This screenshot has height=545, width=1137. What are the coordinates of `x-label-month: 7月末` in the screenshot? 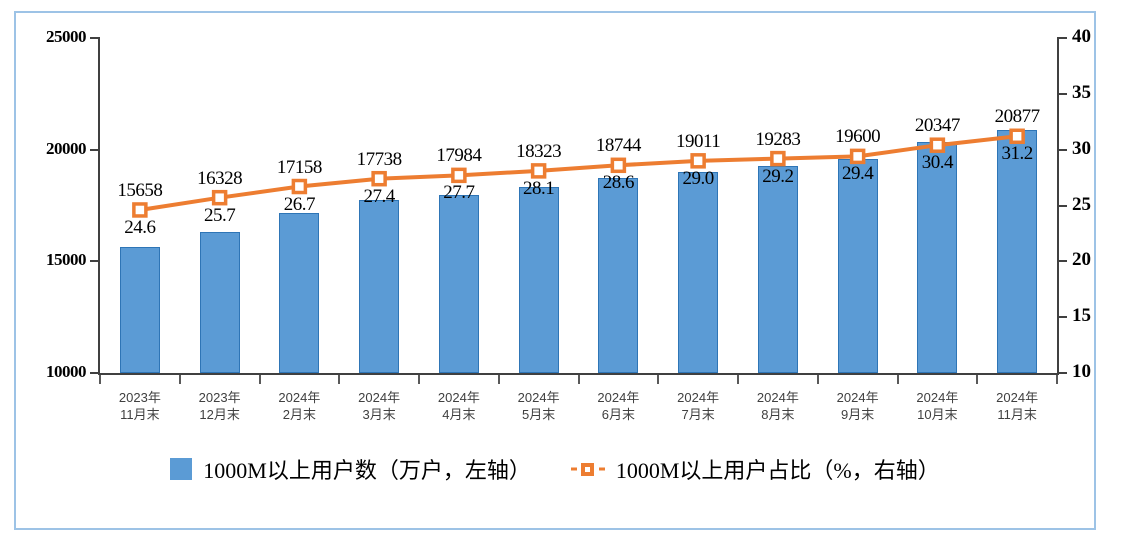 It's located at (698, 414).